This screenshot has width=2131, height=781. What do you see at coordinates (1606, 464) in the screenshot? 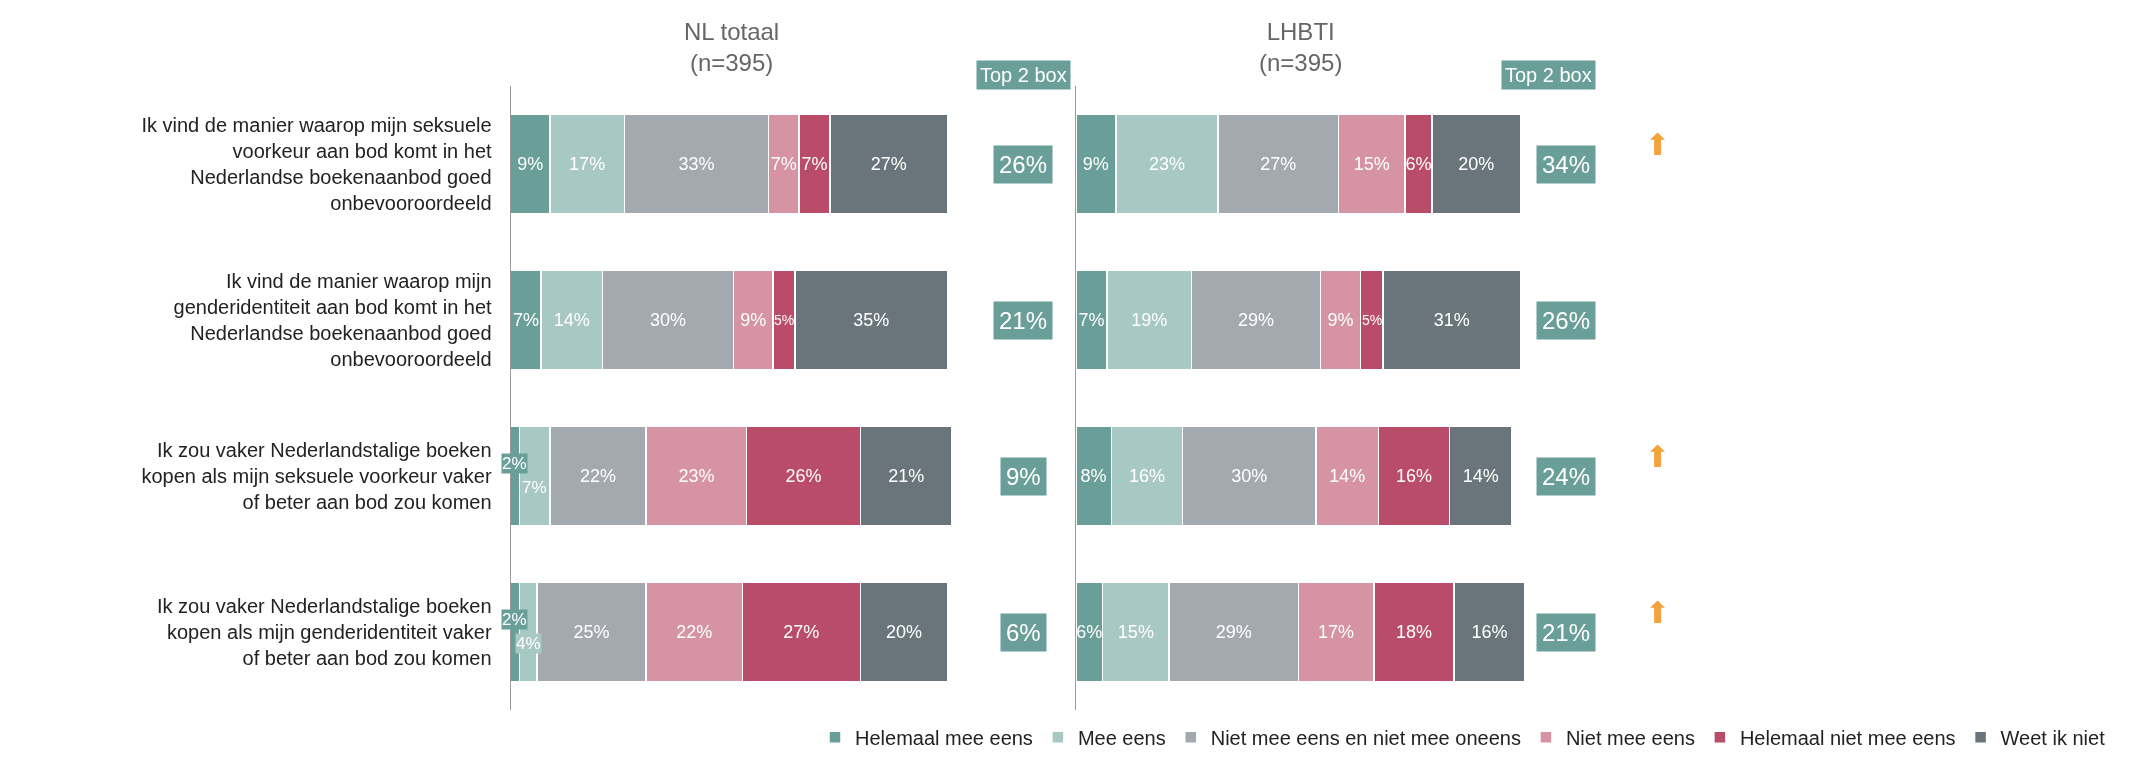
I see `text: 24% ⬆` at bounding box center [1606, 464].